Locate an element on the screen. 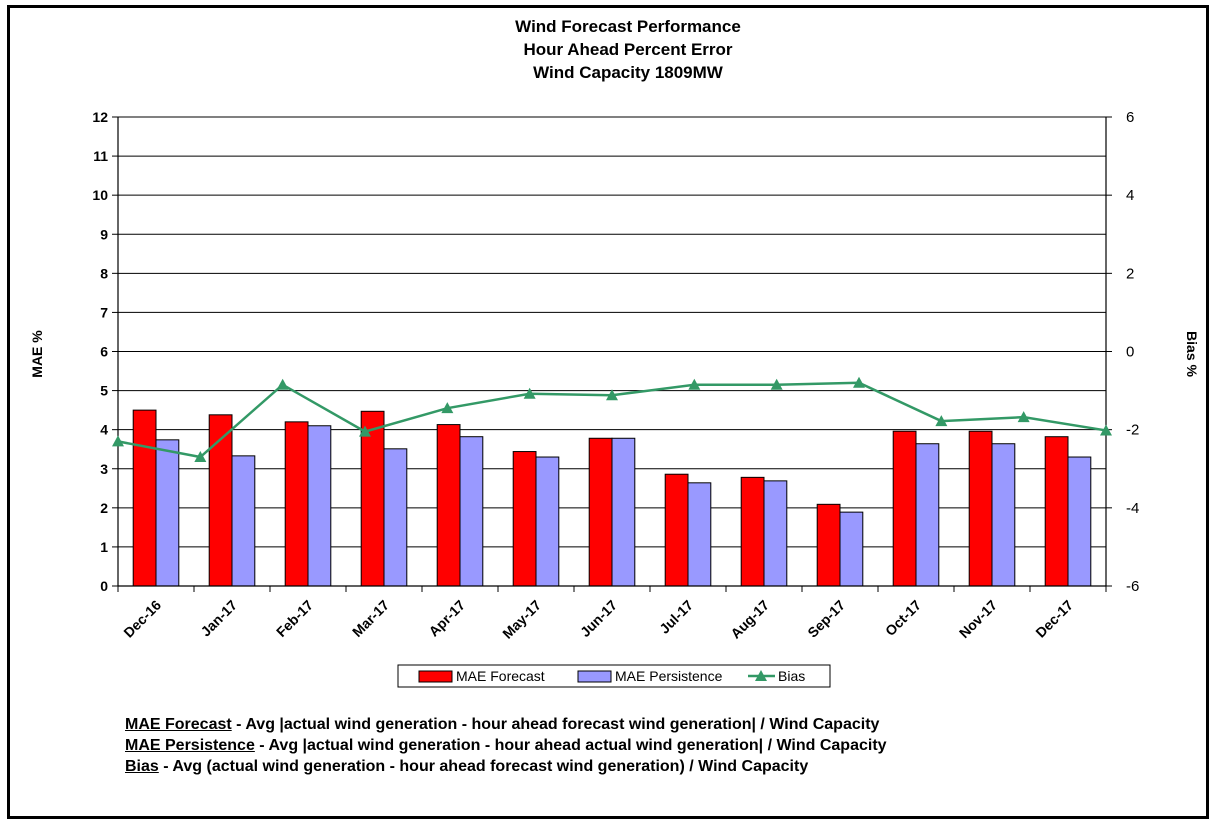  y-tick-label: 9 is located at coordinates (104, 234).